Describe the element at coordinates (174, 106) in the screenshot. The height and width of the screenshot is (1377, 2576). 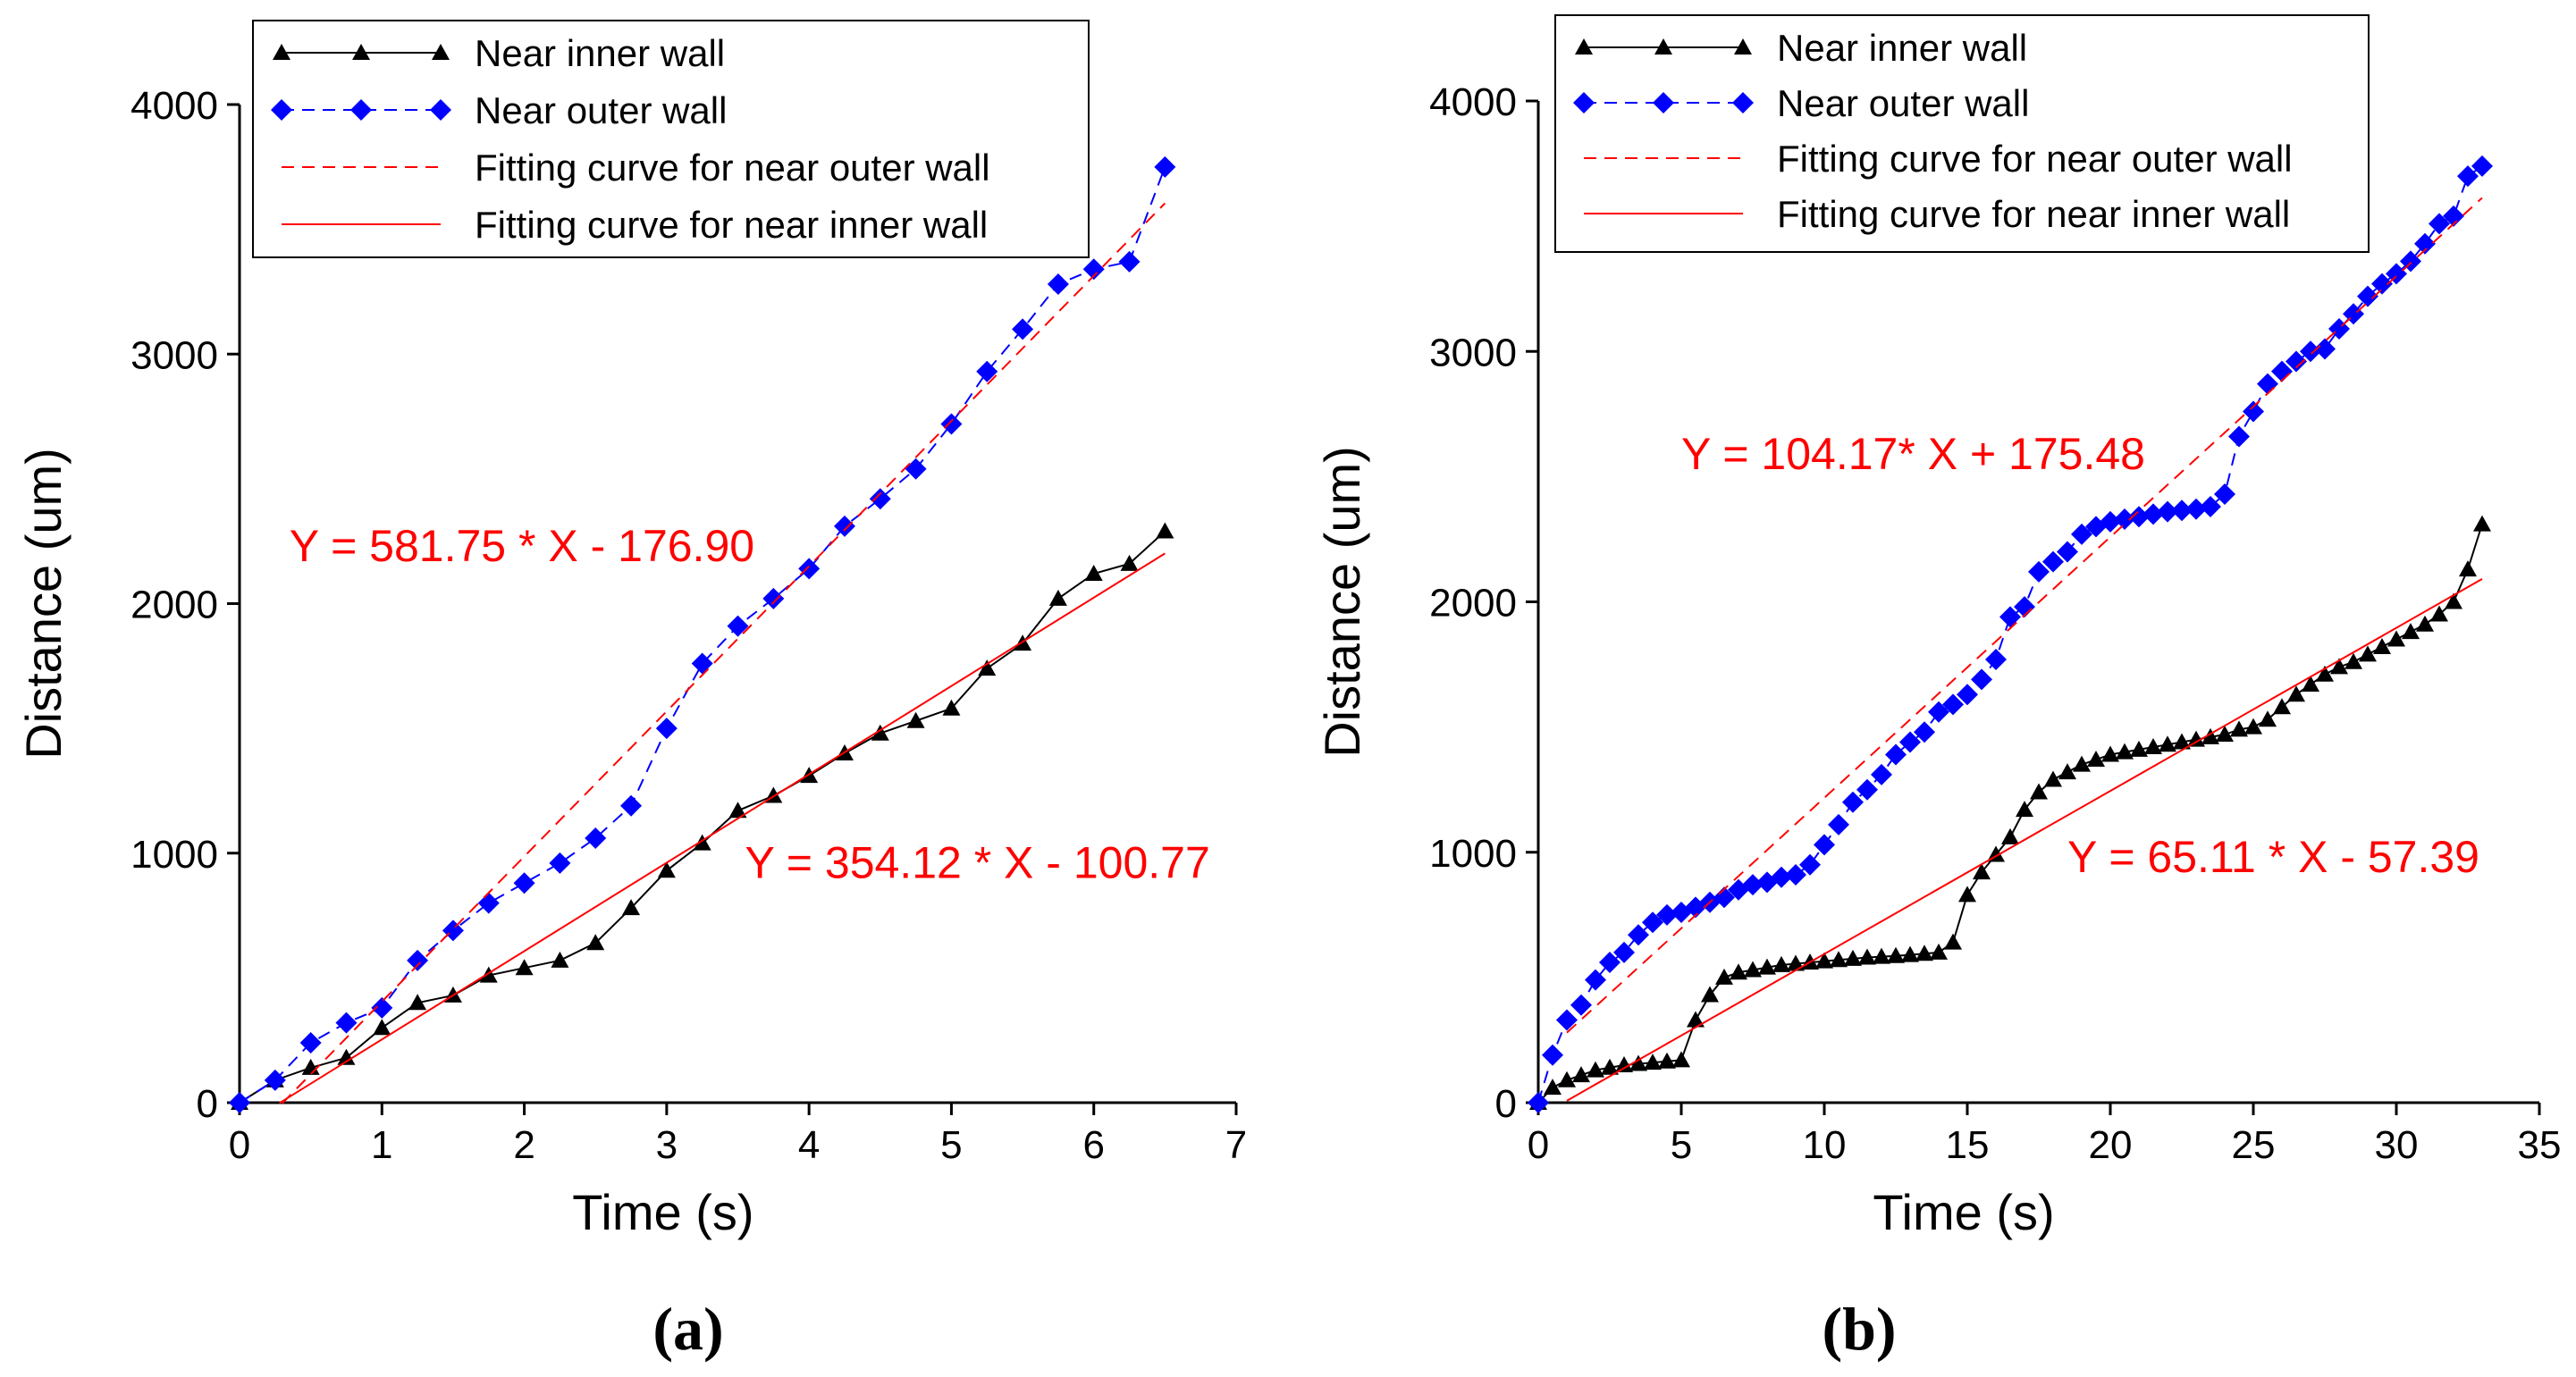
I see `y-tick-label: 4000` at that location.